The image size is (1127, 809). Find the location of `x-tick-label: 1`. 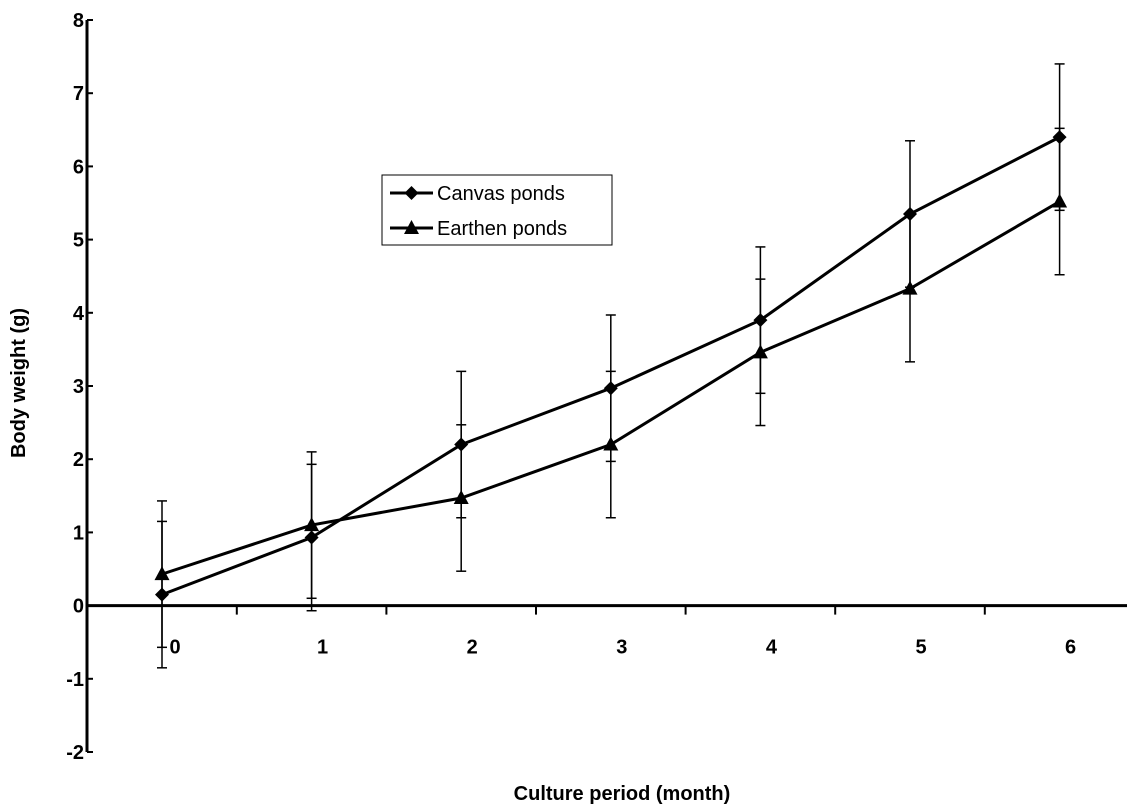

x-tick-label: 1 is located at coordinates (322, 648).